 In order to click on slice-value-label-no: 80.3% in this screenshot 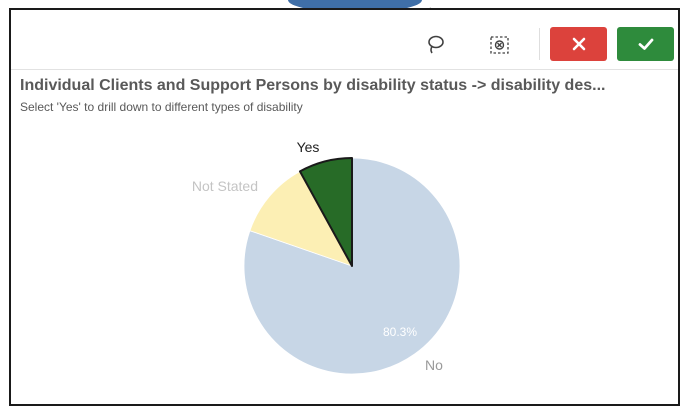, I will do `click(400, 332)`.